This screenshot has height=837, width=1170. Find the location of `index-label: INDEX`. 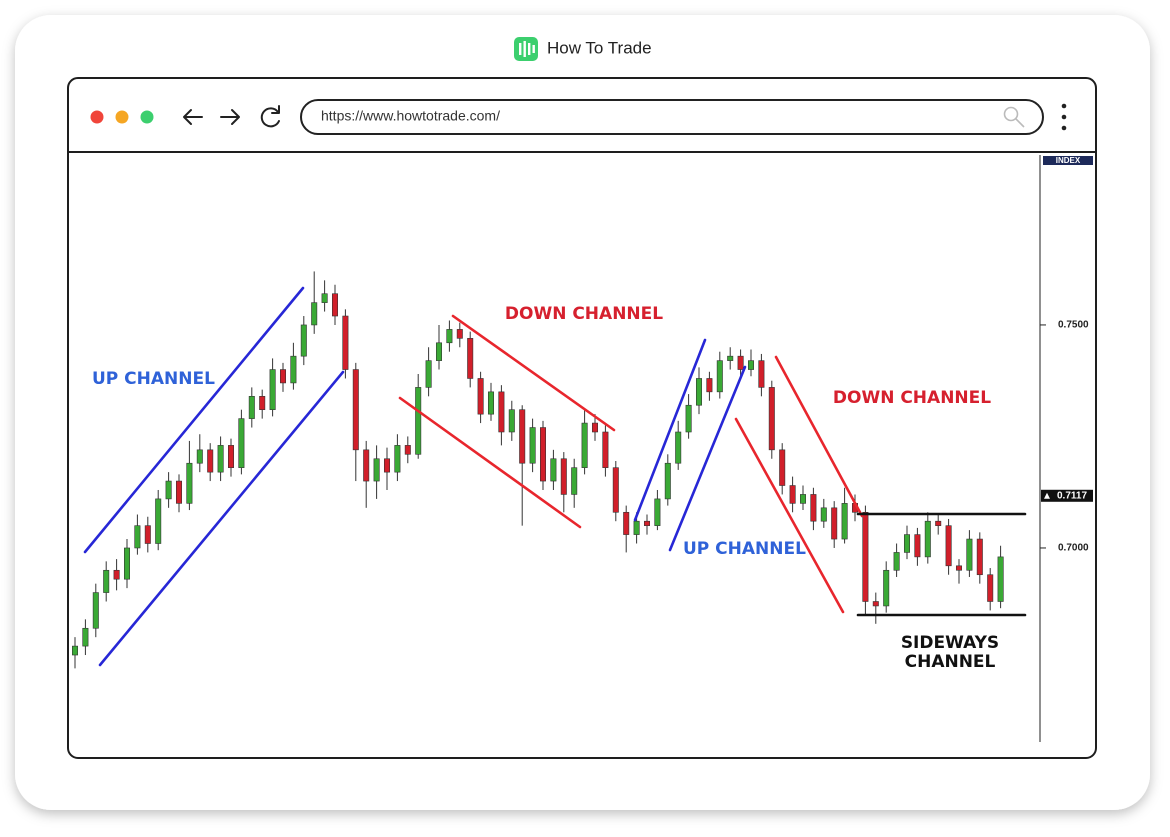

index-label: INDEX is located at coordinates (1068, 160).